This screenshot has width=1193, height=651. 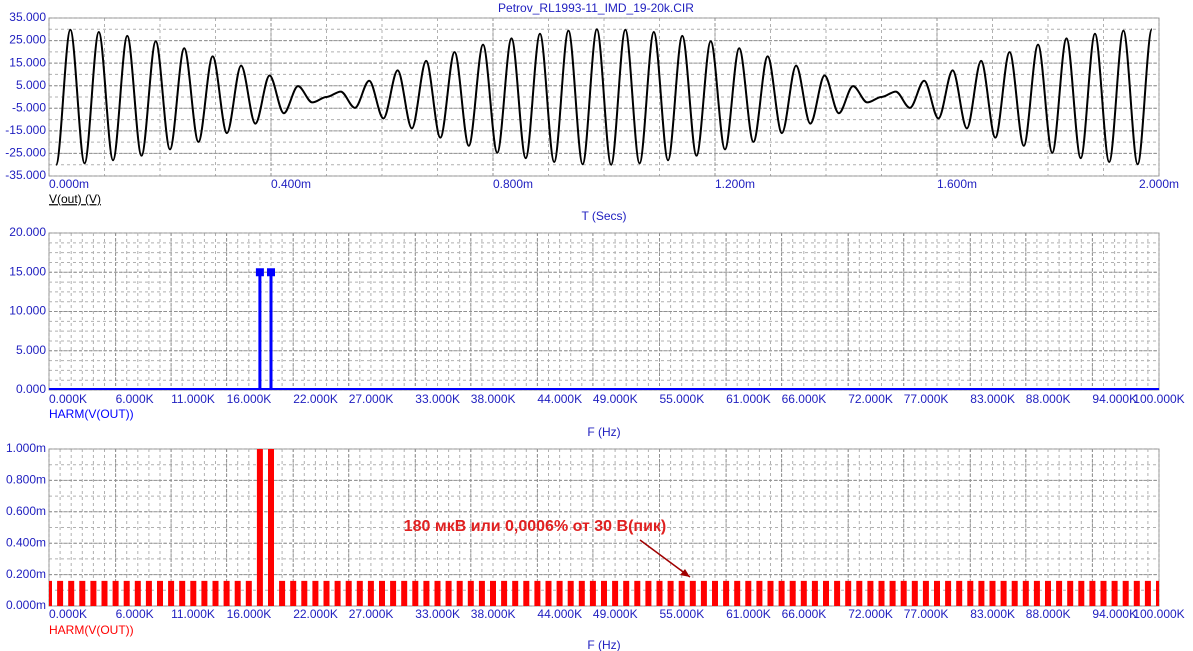 I want to click on x-tick-label: 72.000K, so click(x=870, y=614).